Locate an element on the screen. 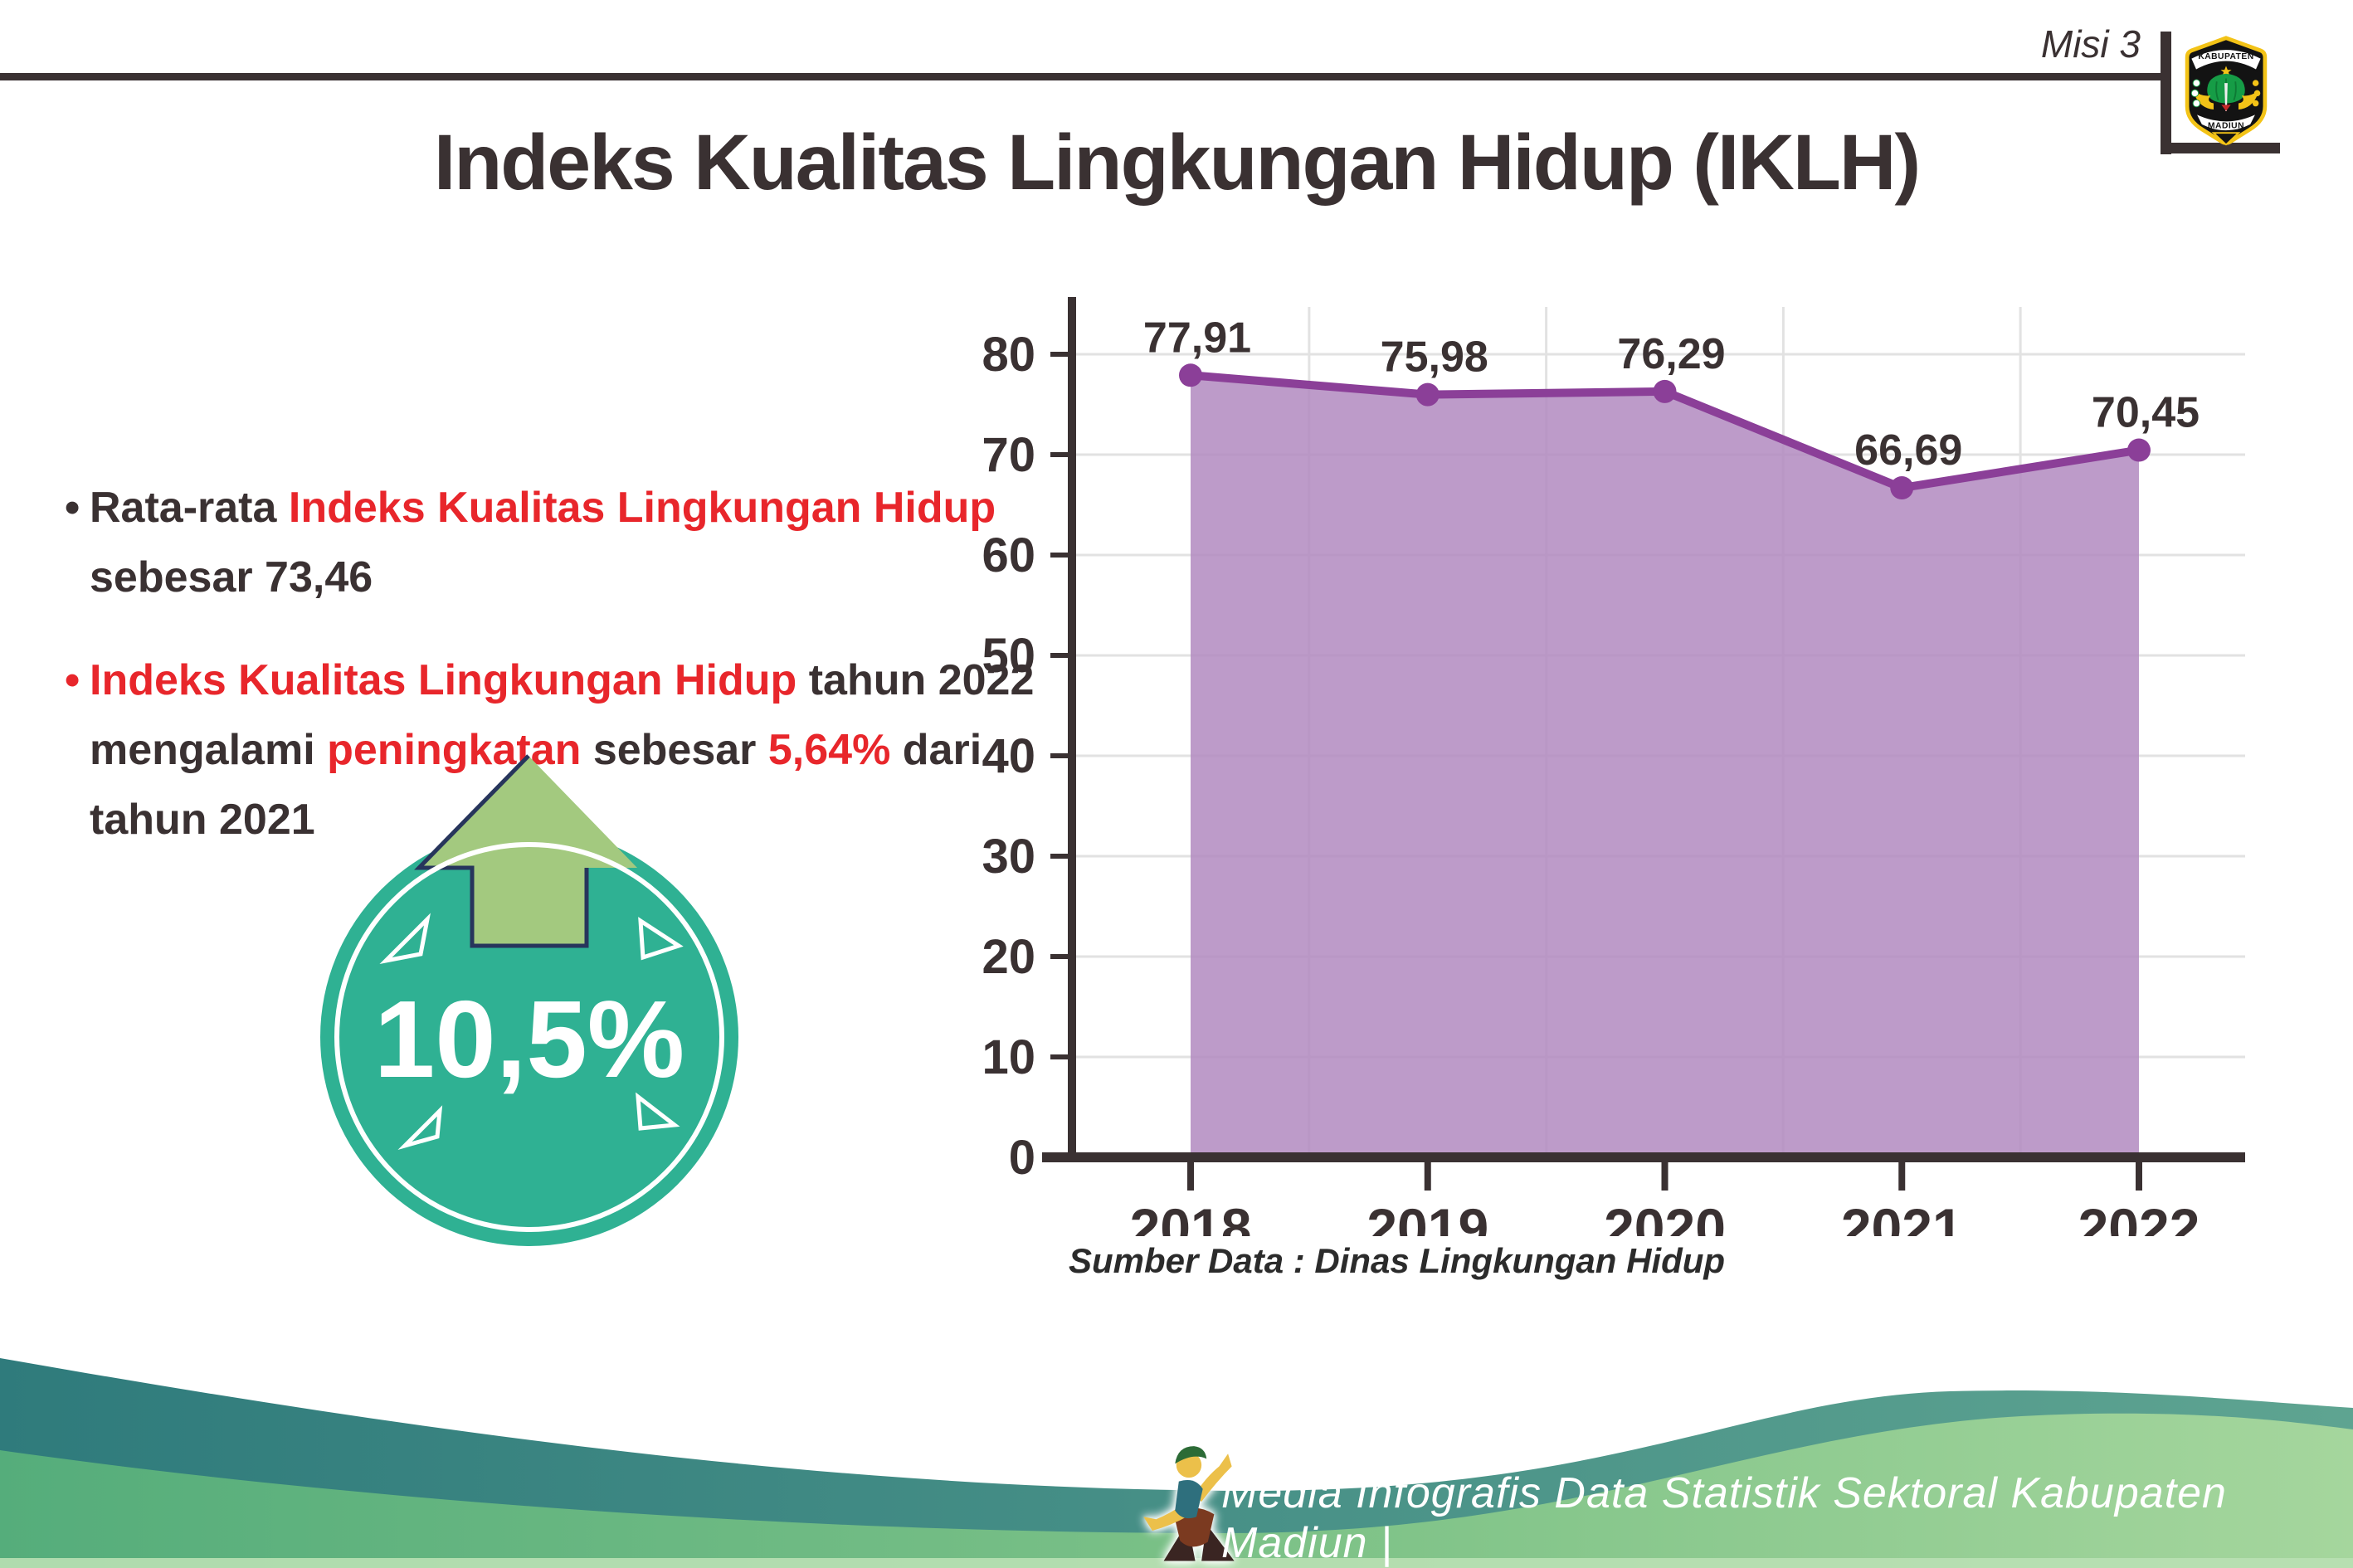  badge-value: 10,5% is located at coordinates (529, 1039).